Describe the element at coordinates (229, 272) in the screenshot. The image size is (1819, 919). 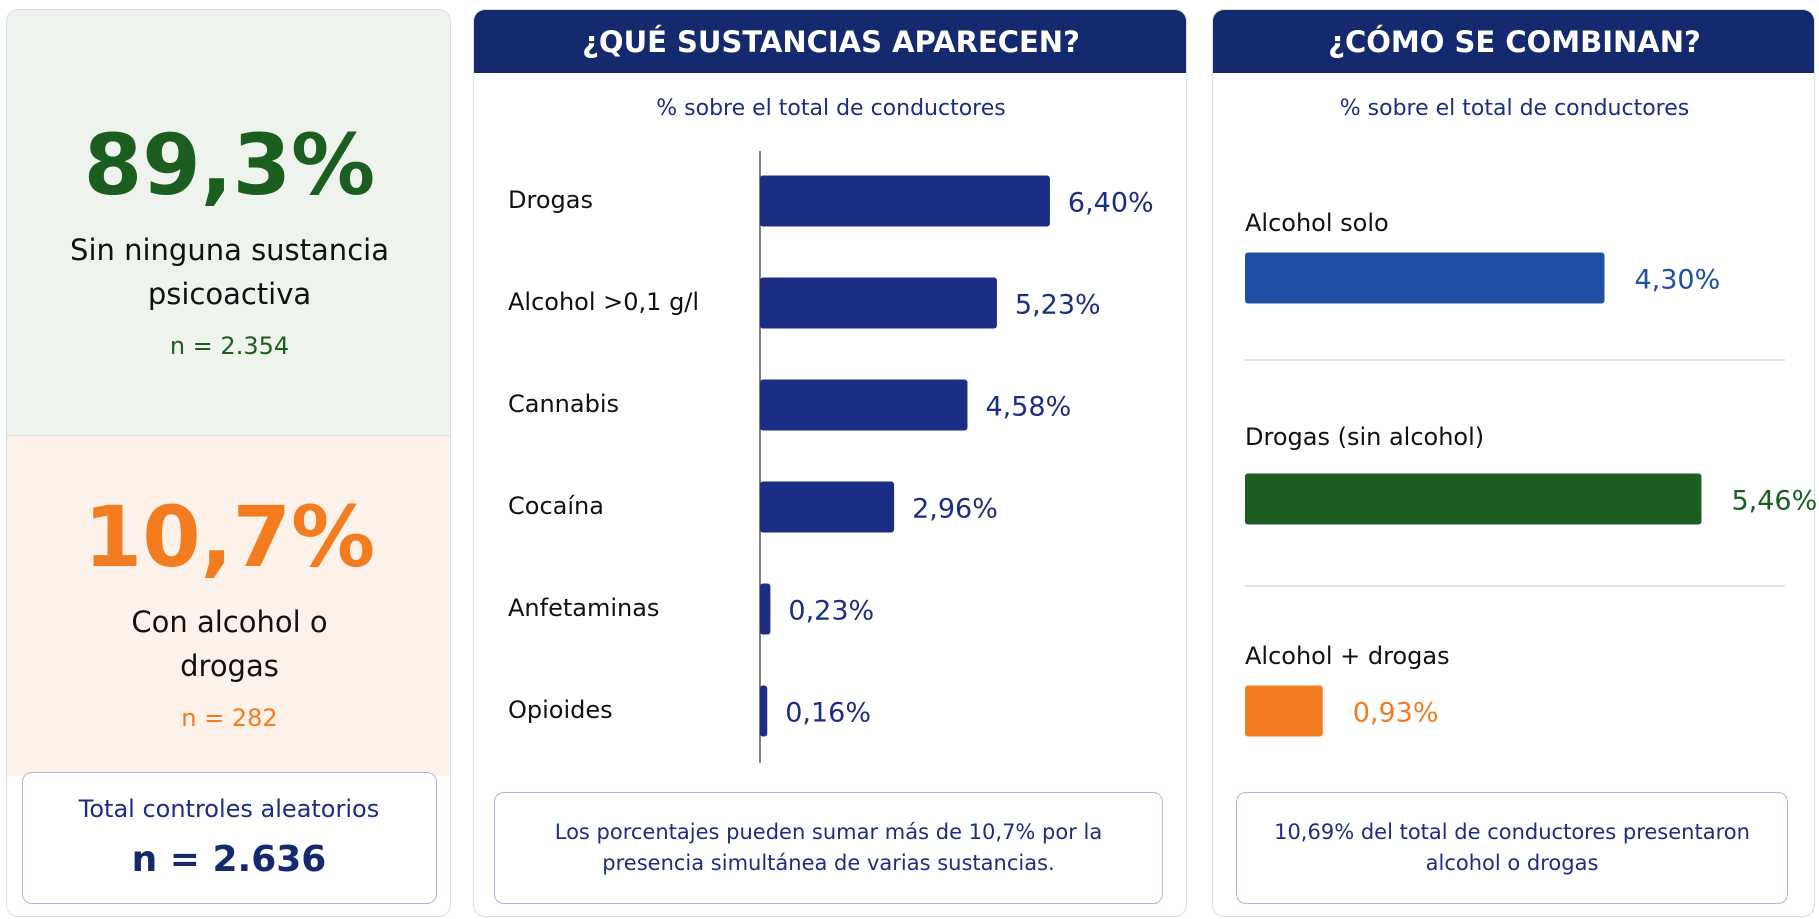
I see `without-label: Sin ninguna sustancia psicoactiva` at that location.